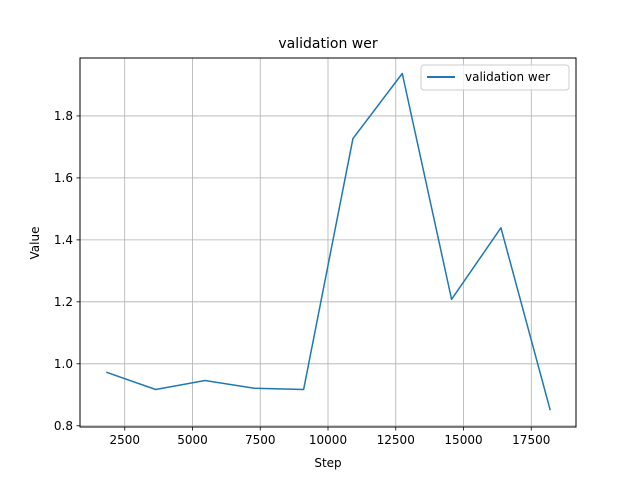 Image resolution: width=640 pixels, height=480 pixels. Describe the element at coordinates (327, 463) in the screenshot. I see `x-axis-label: Step` at that location.